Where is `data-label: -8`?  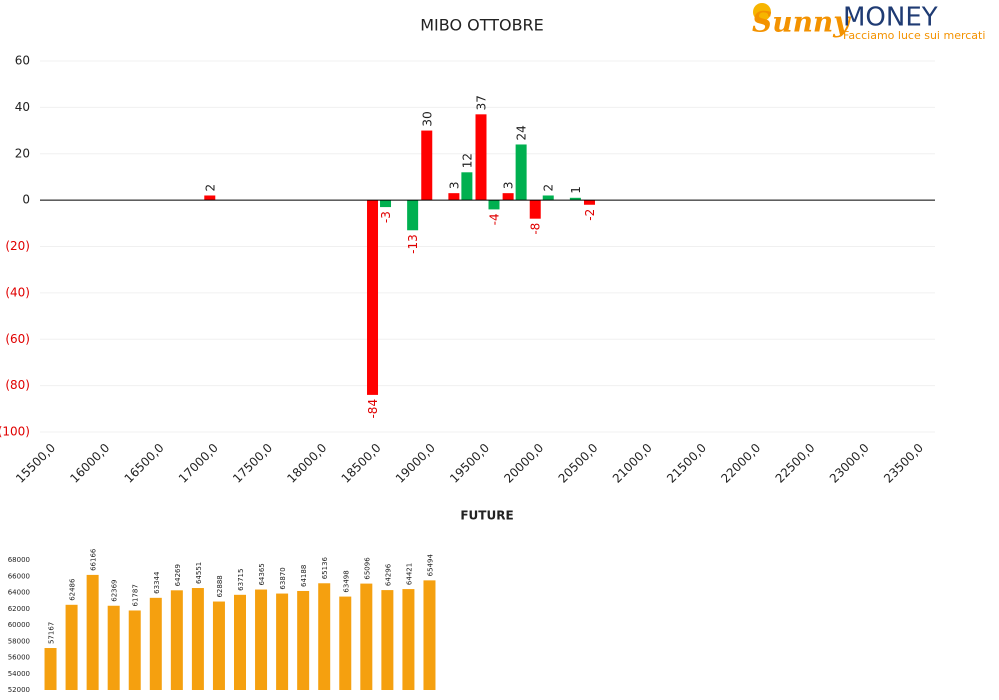 data-label: -8 is located at coordinates (536, 229).